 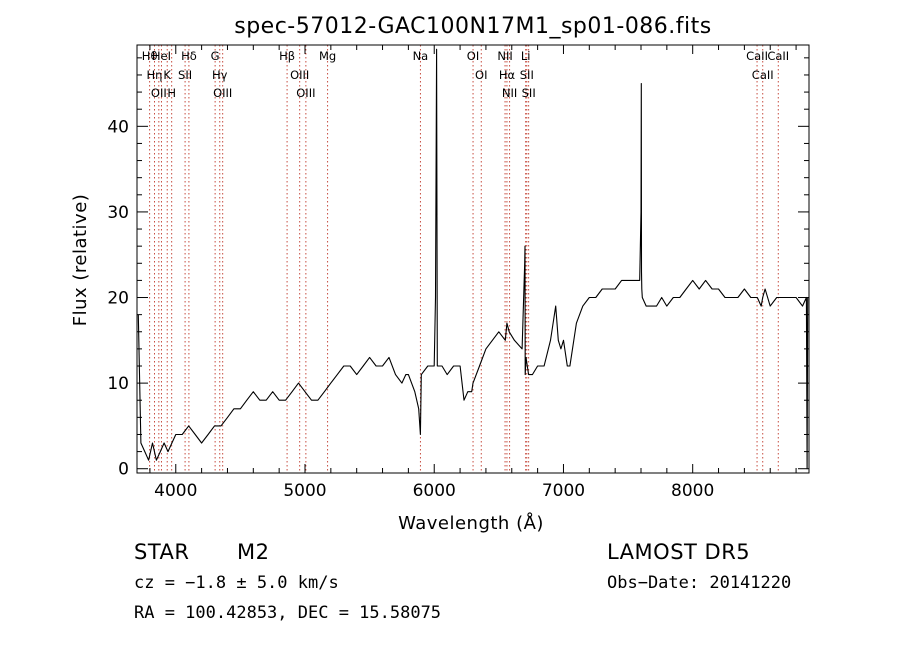 I want to click on spectral-line-label: HeI, so click(x=161, y=56).